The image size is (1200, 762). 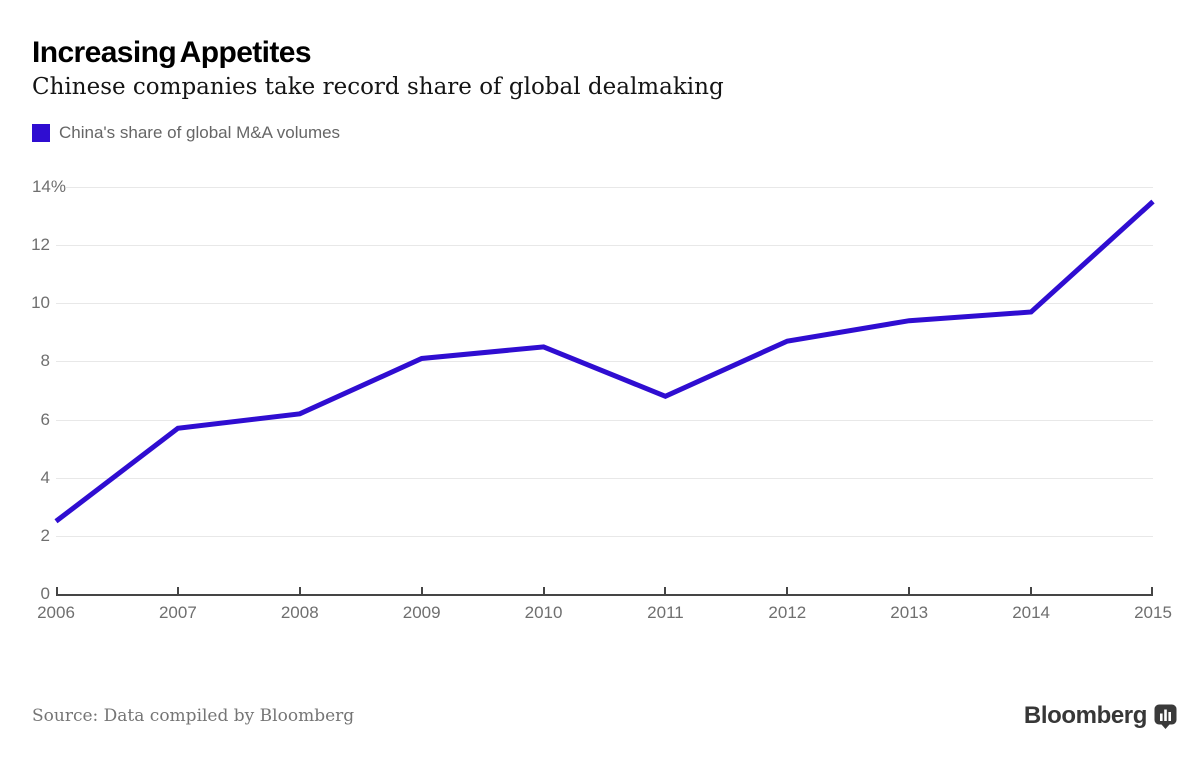 What do you see at coordinates (25, 594) in the screenshot?
I see `y-tick-label: 0` at bounding box center [25, 594].